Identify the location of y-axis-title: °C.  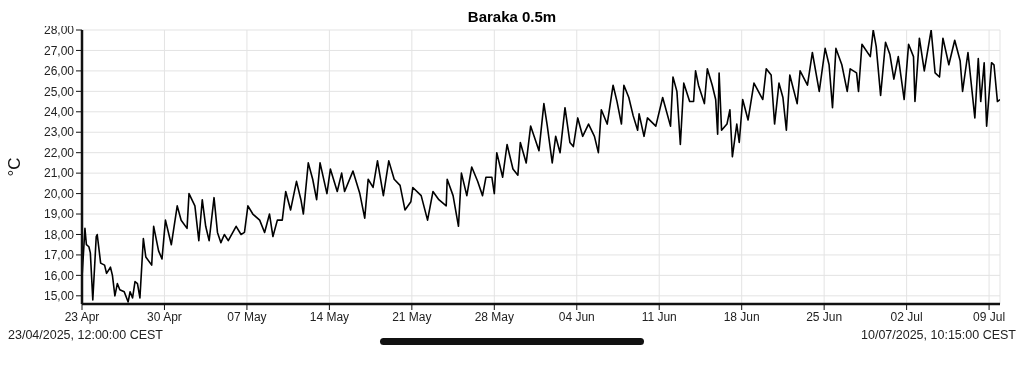
(15, 167).